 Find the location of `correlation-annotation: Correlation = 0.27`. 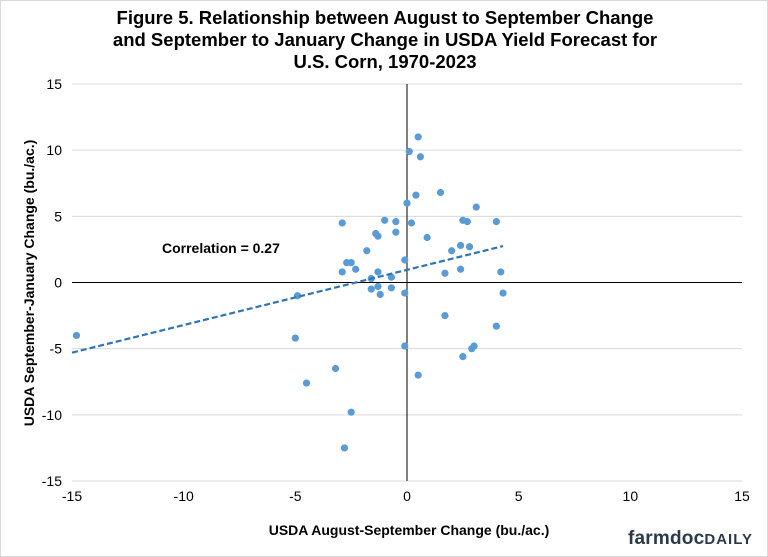

correlation-annotation: Correlation = 0.27 is located at coordinates (221, 248).